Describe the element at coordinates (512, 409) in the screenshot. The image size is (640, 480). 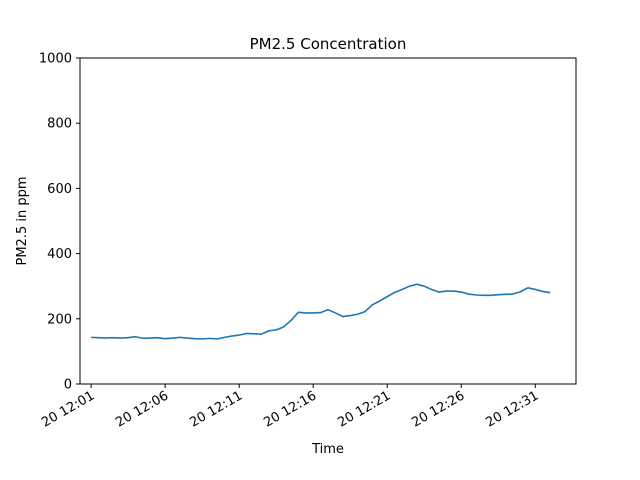
I see `x-tick-label: 20 12:31` at that location.